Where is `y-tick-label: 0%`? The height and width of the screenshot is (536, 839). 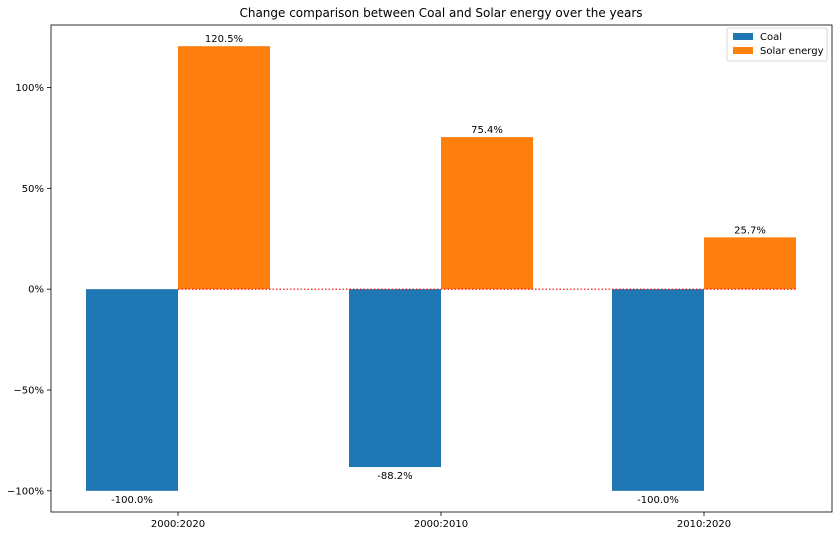 y-tick-label: 0% is located at coordinates (36, 290).